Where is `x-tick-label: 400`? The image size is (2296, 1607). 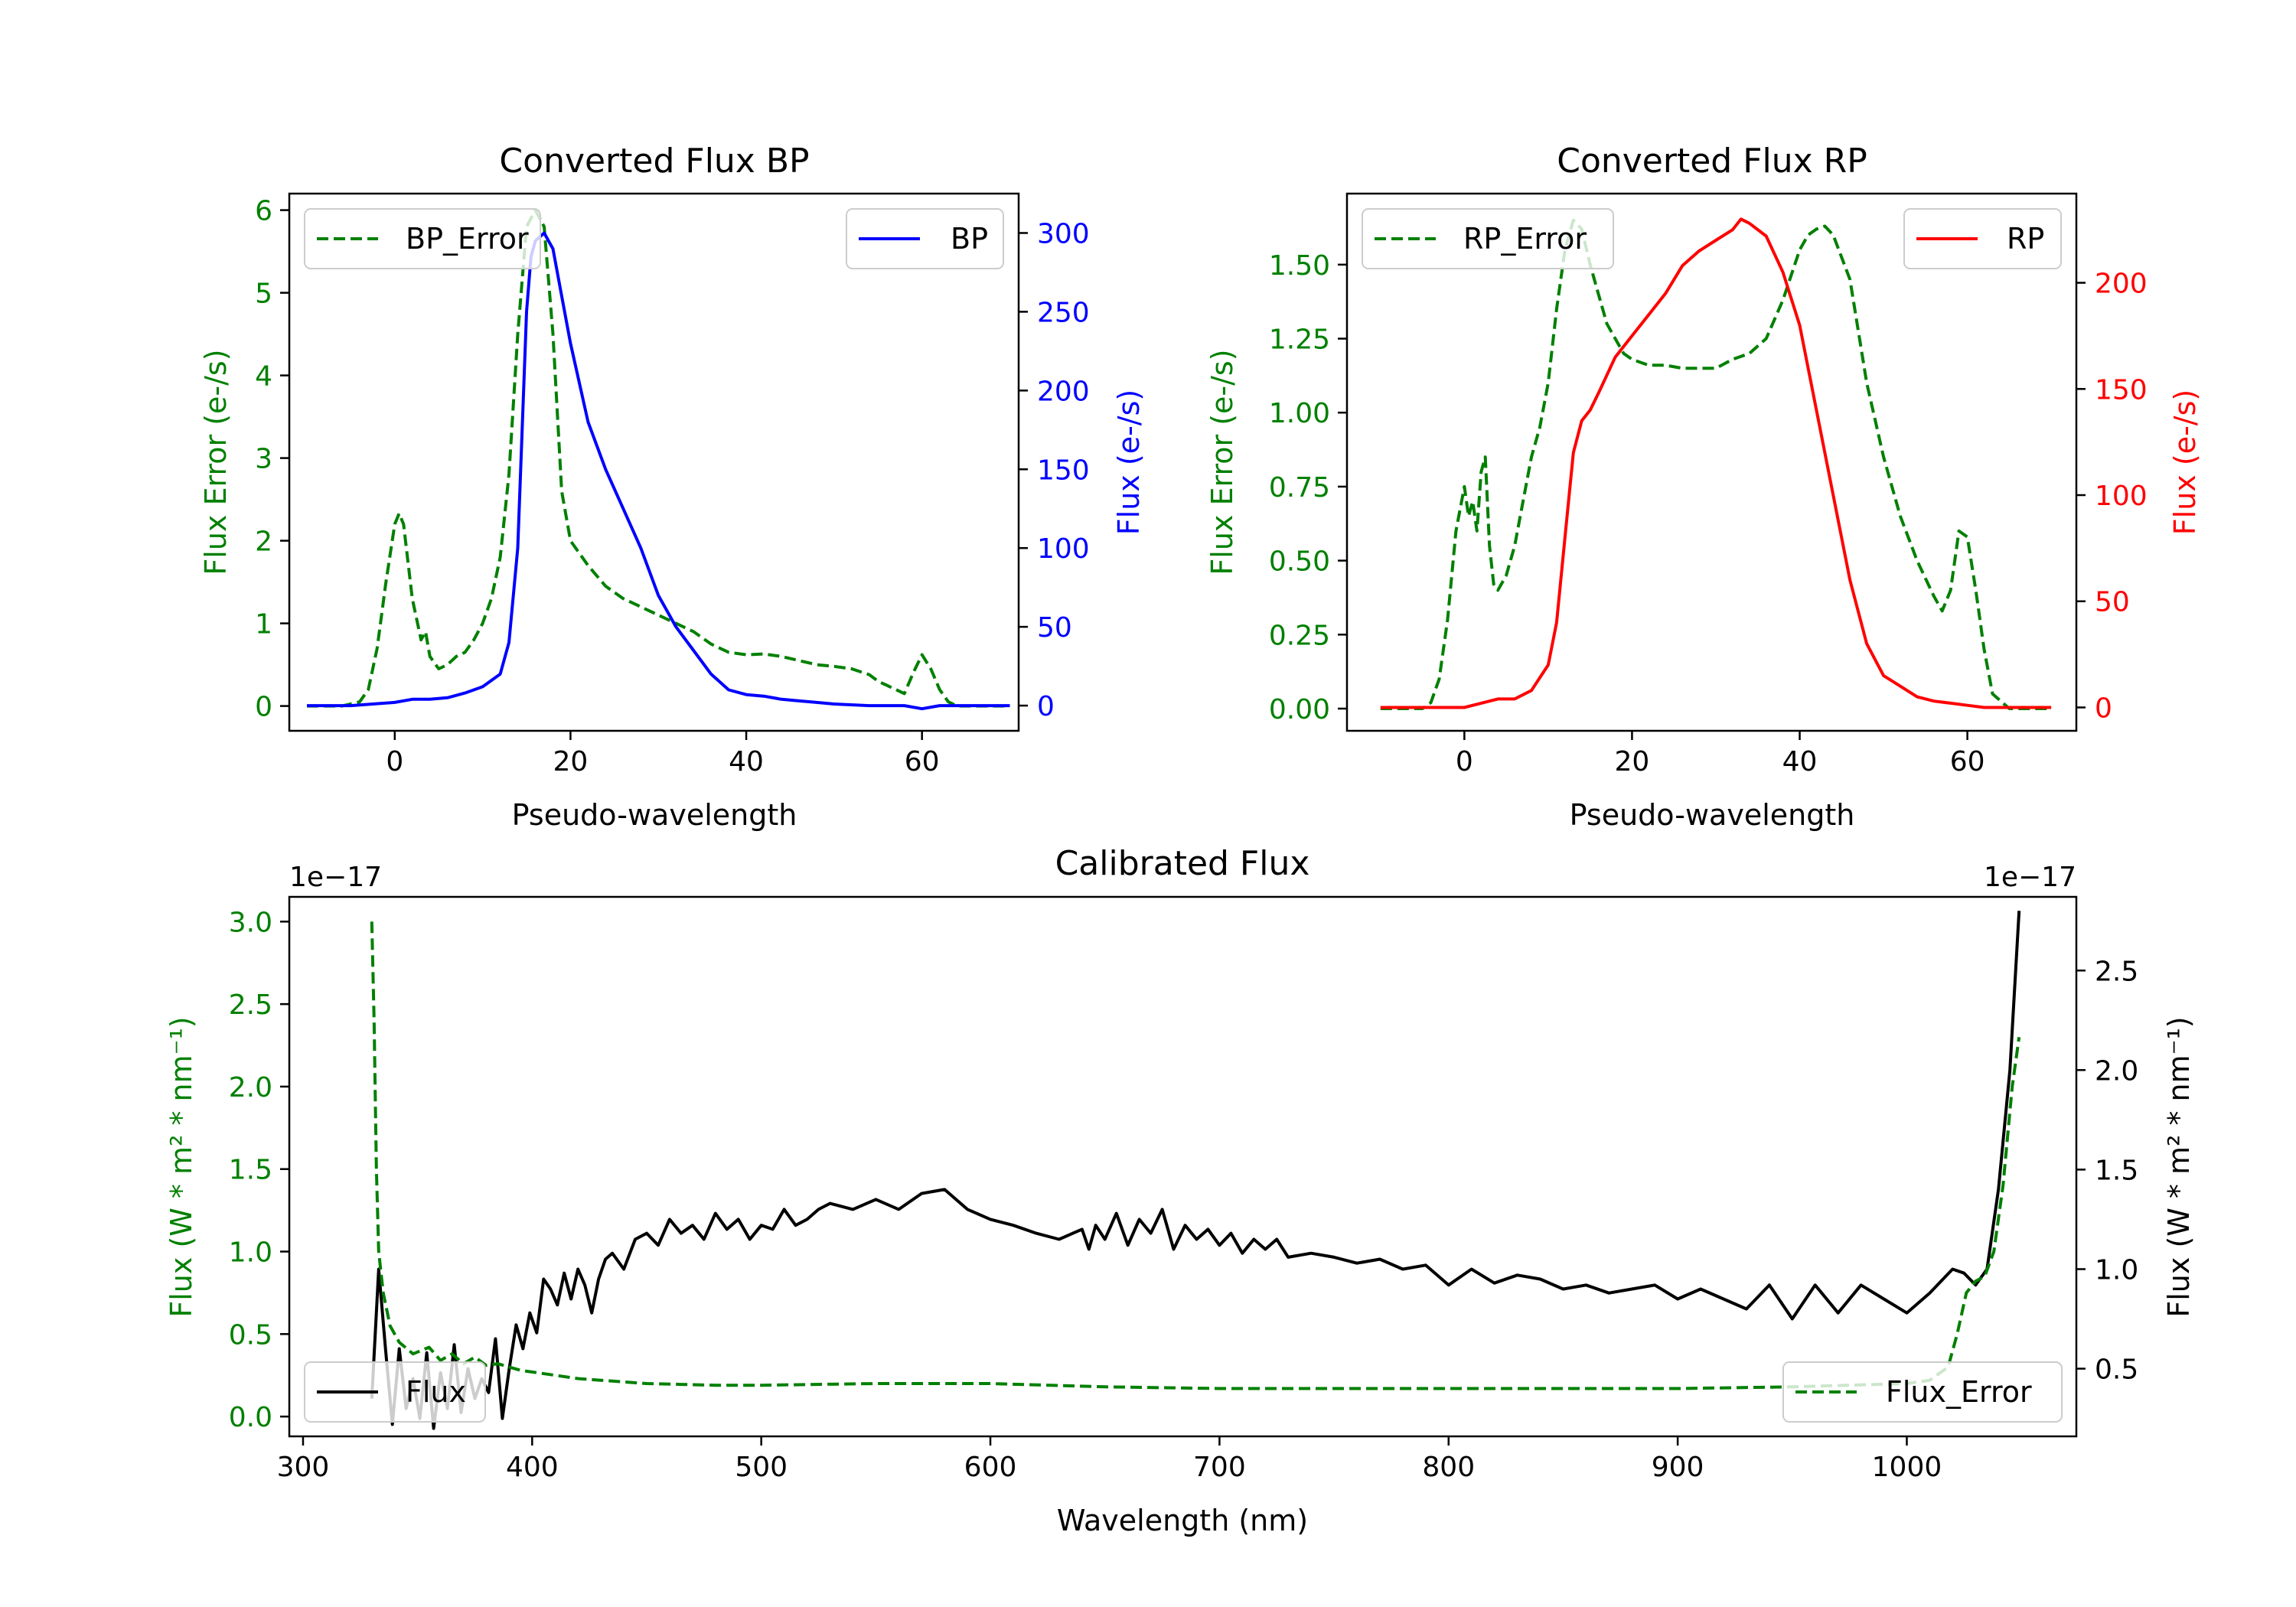 x-tick-label: 400 is located at coordinates (532, 1467).